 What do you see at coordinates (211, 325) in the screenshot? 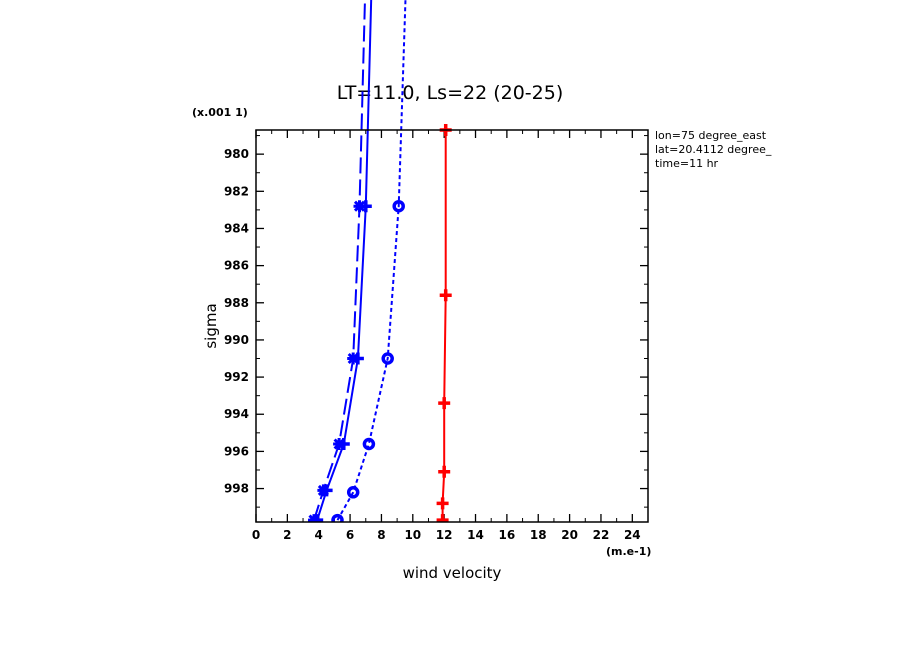
I see `y-axis-label: sigma` at bounding box center [211, 325].